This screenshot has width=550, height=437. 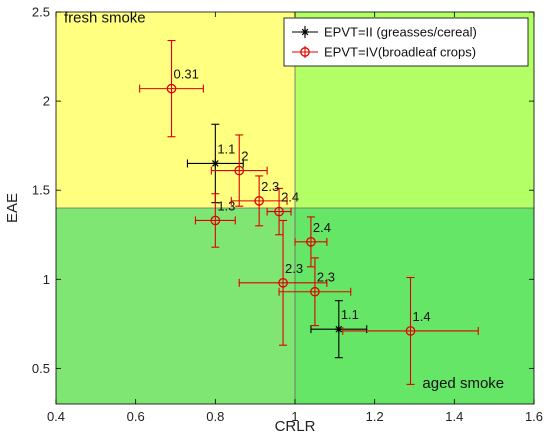 What do you see at coordinates (463, 383) in the screenshot?
I see `aged-smoke-label: aged smoke` at bounding box center [463, 383].